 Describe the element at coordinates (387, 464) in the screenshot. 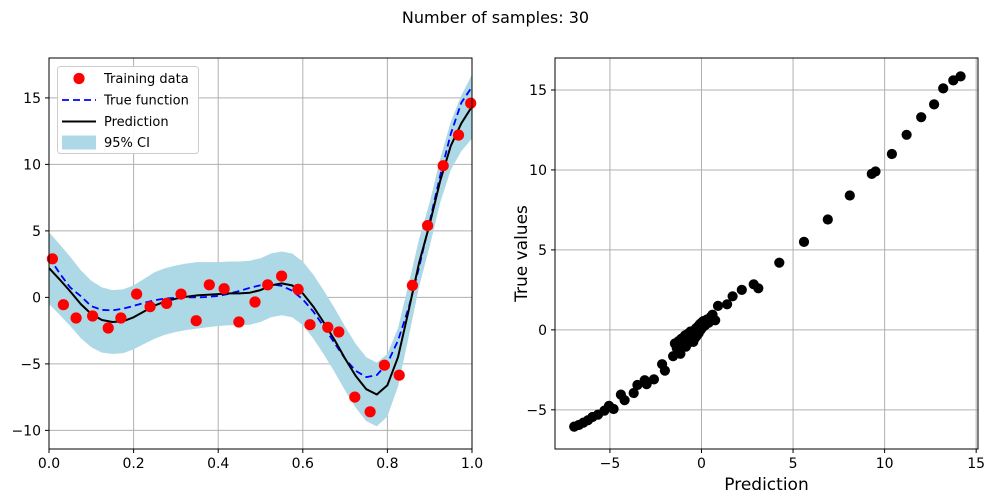

I see `x-tick-label: 0.8` at that location.